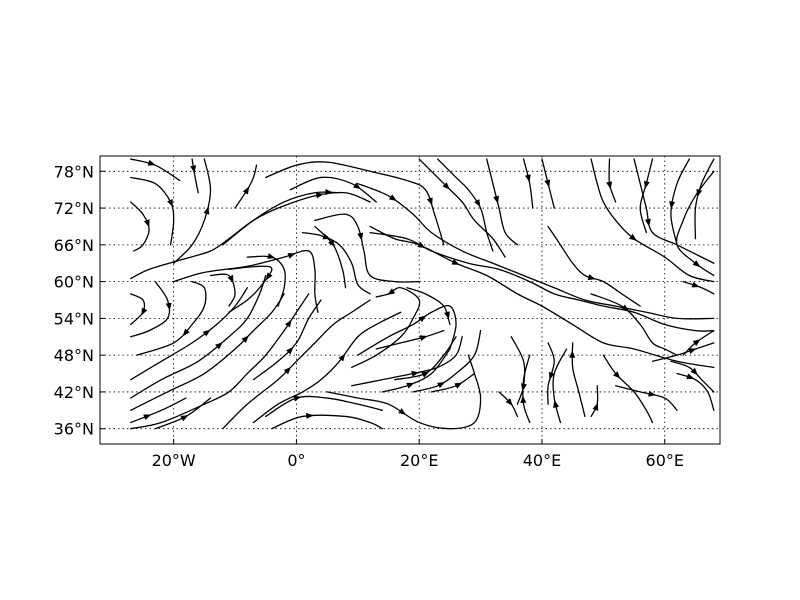 The width and height of the screenshot is (800, 600). What do you see at coordinates (74, 282) in the screenshot?
I see `y-tick-label: 60°N` at bounding box center [74, 282].